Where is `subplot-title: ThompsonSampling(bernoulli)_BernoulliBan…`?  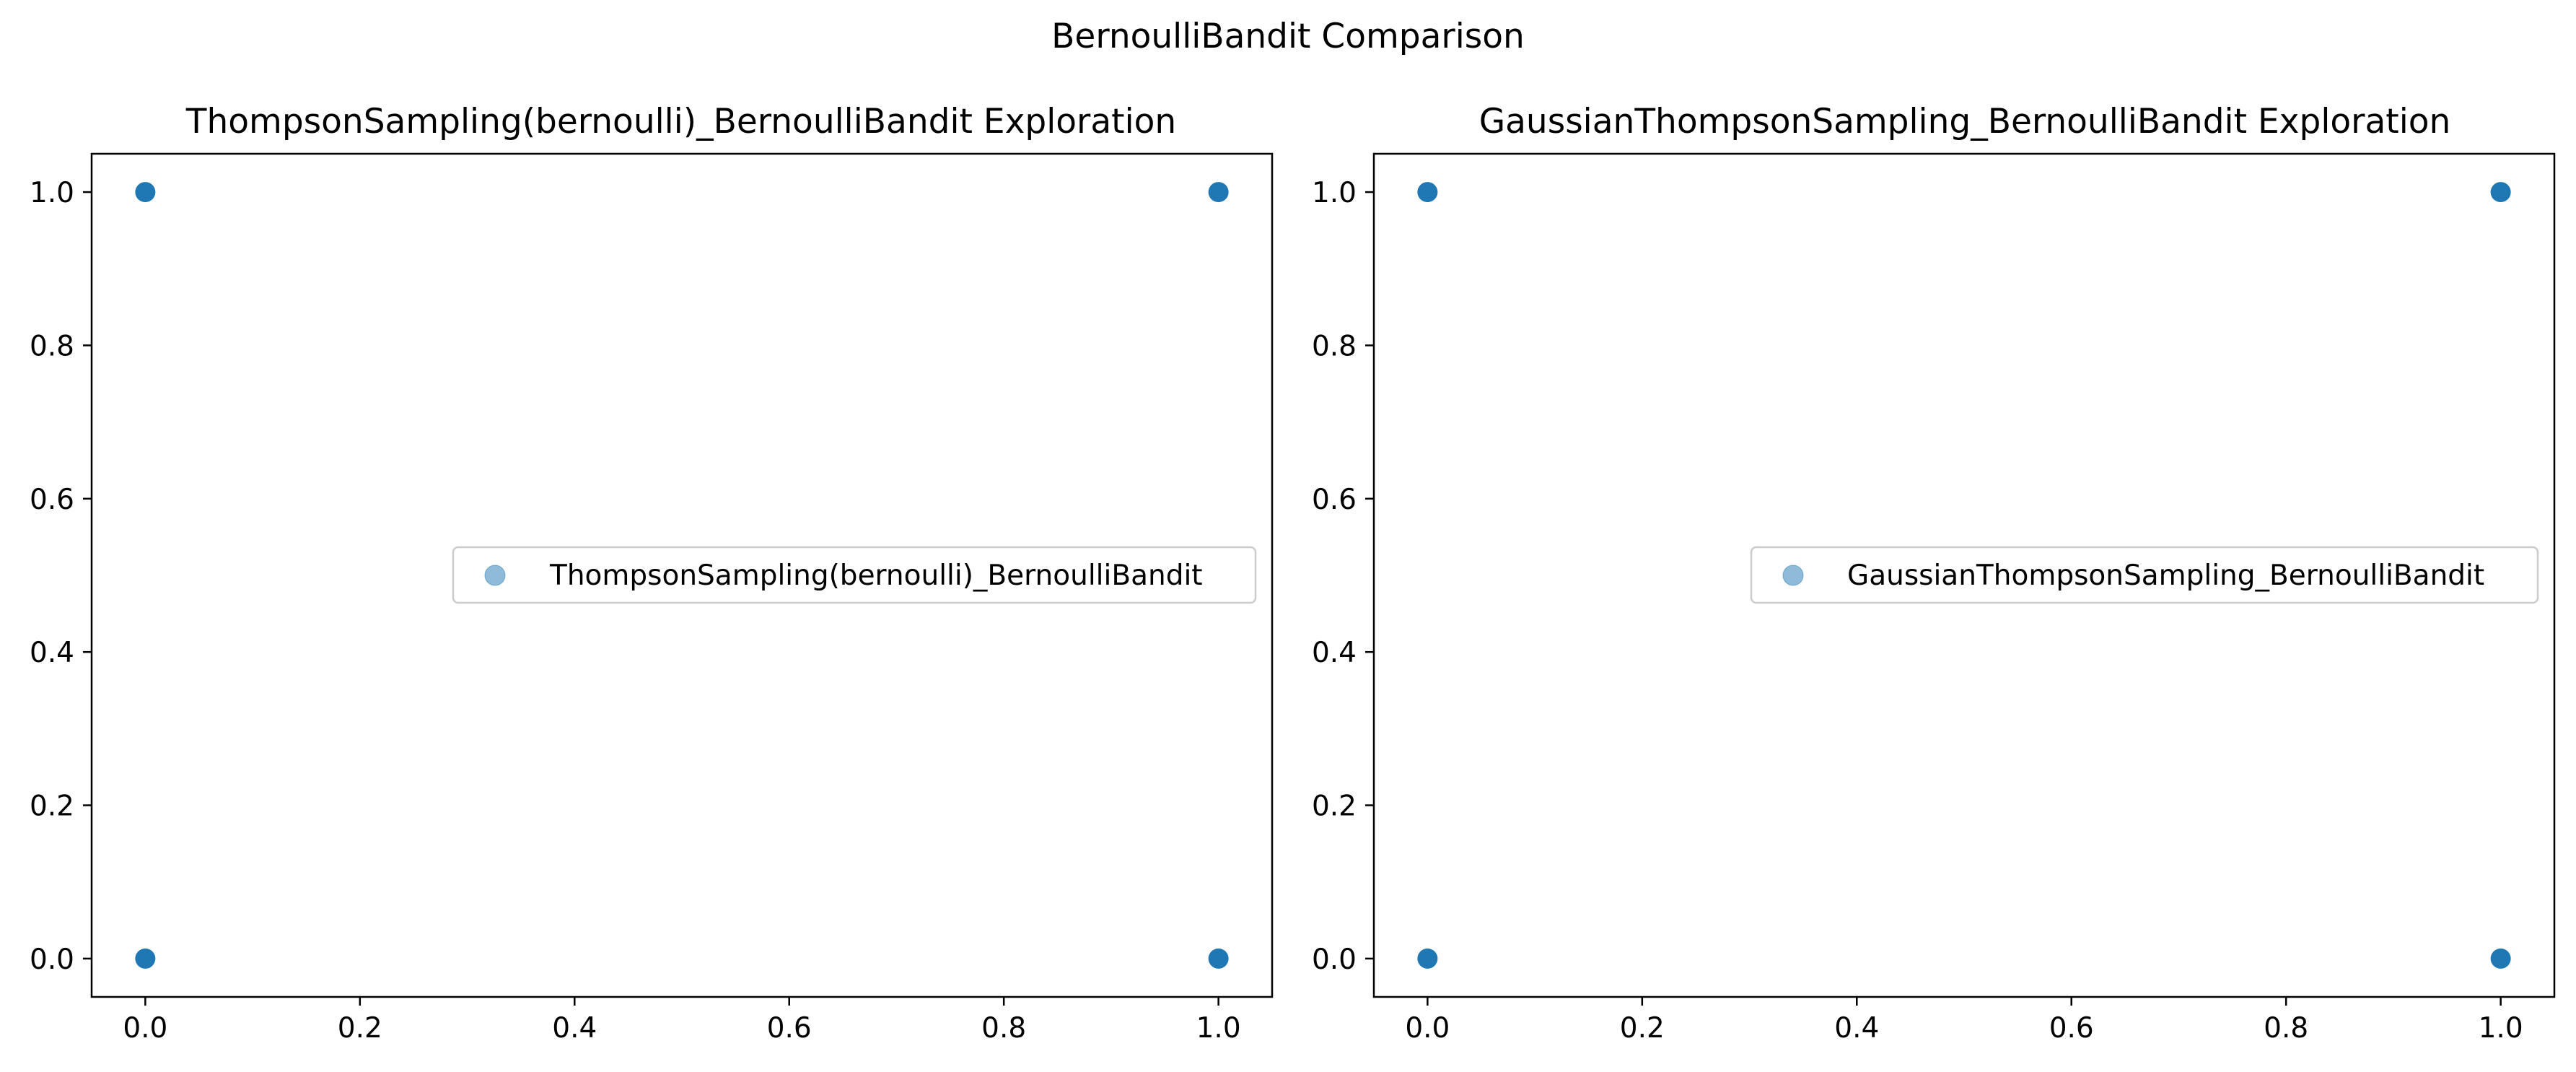 subplot-title: ThompsonSampling(bernoulli)_BernoulliBan… is located at coordinates (680, 121).